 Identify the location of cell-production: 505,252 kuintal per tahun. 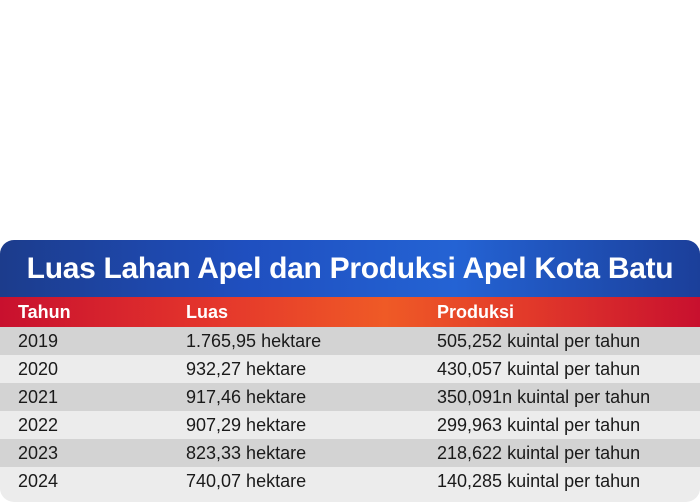
(539, 340).